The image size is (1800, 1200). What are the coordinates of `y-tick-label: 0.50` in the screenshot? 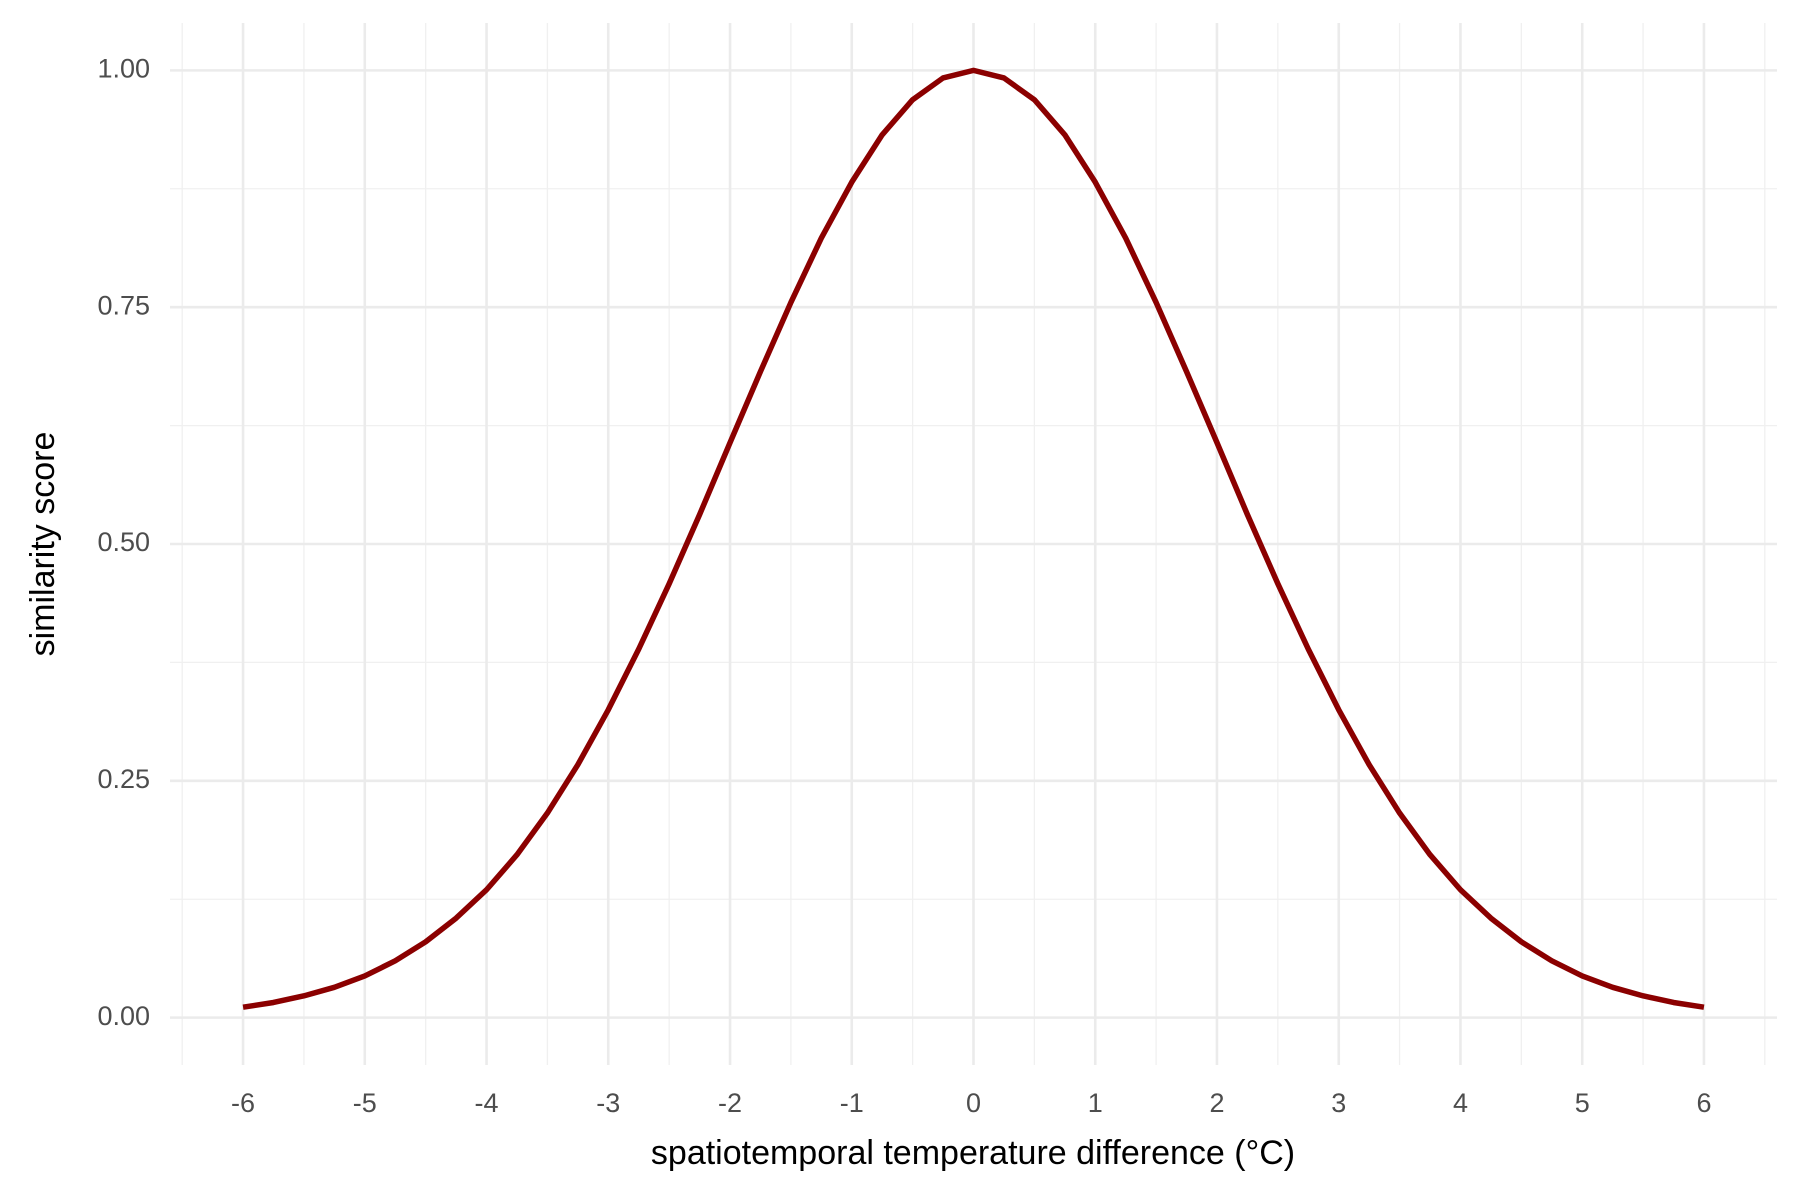 It's located at (123, 542).